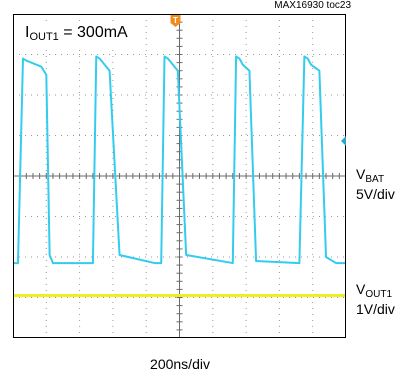  What do you see at coordinates (361, 174) in the screenshot?
I see `vbat-prefix: V` at bounding box center [361, 174].